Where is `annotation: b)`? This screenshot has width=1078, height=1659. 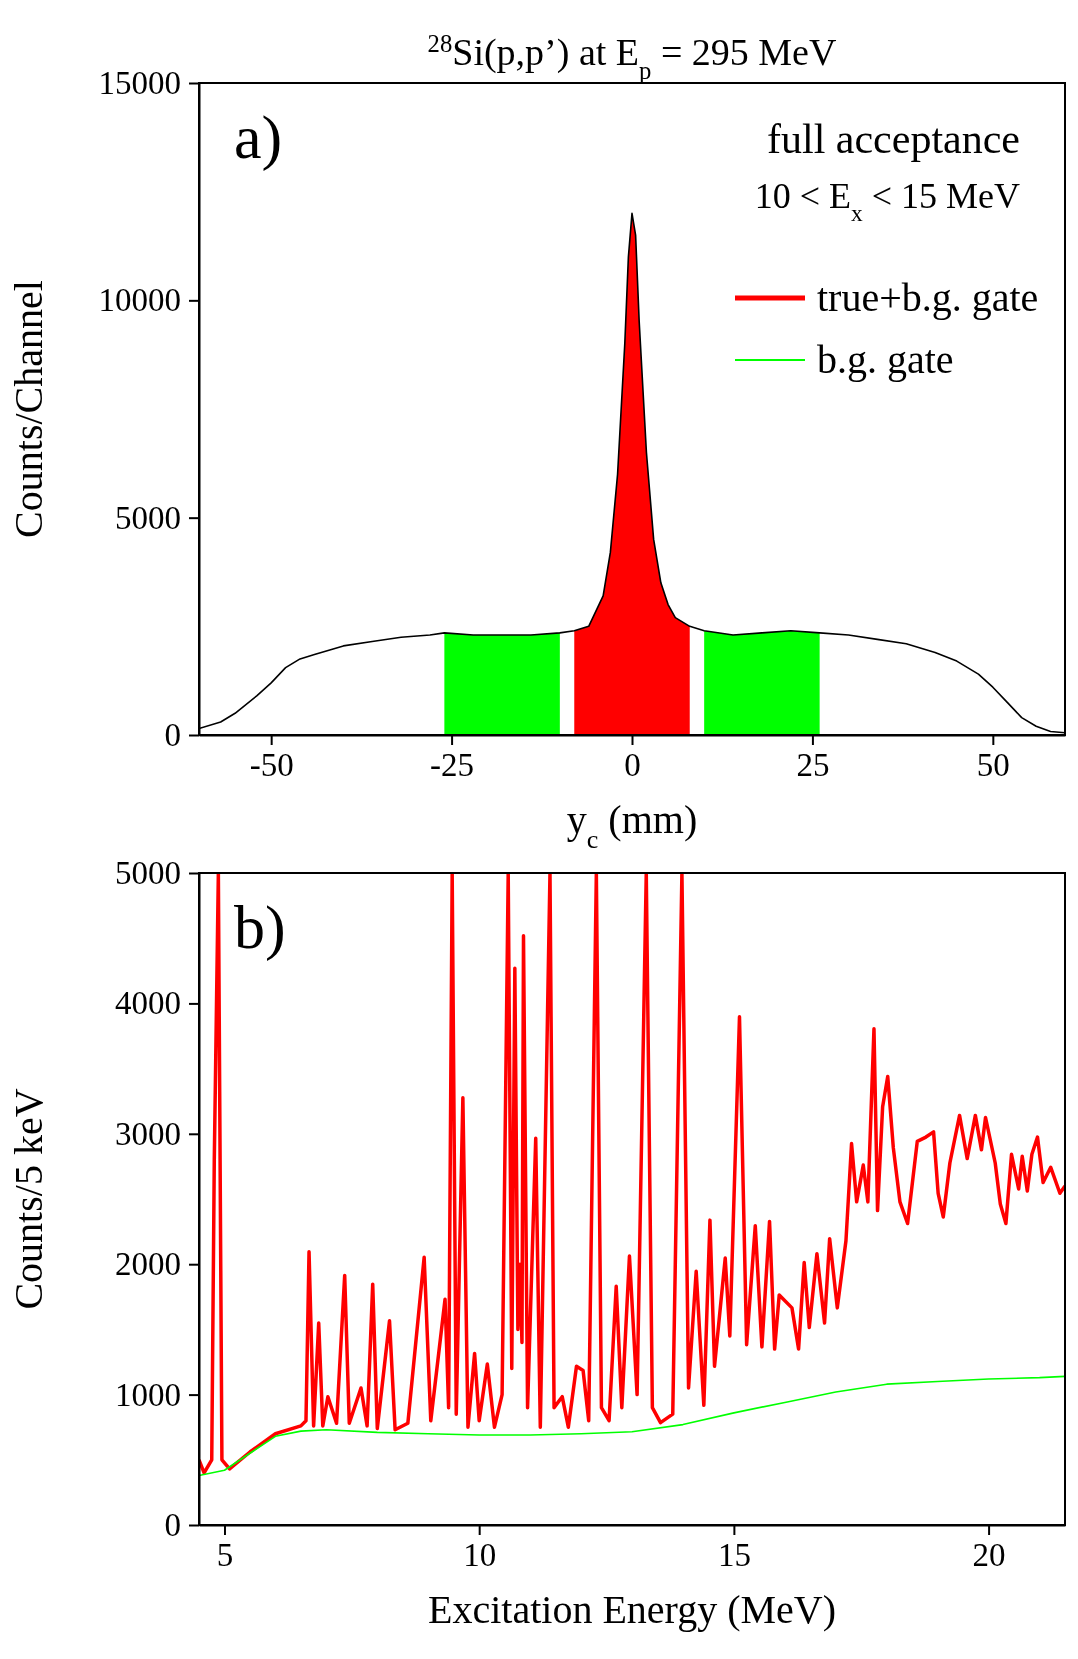 annotation: b) is located at coordinates (260, 927).